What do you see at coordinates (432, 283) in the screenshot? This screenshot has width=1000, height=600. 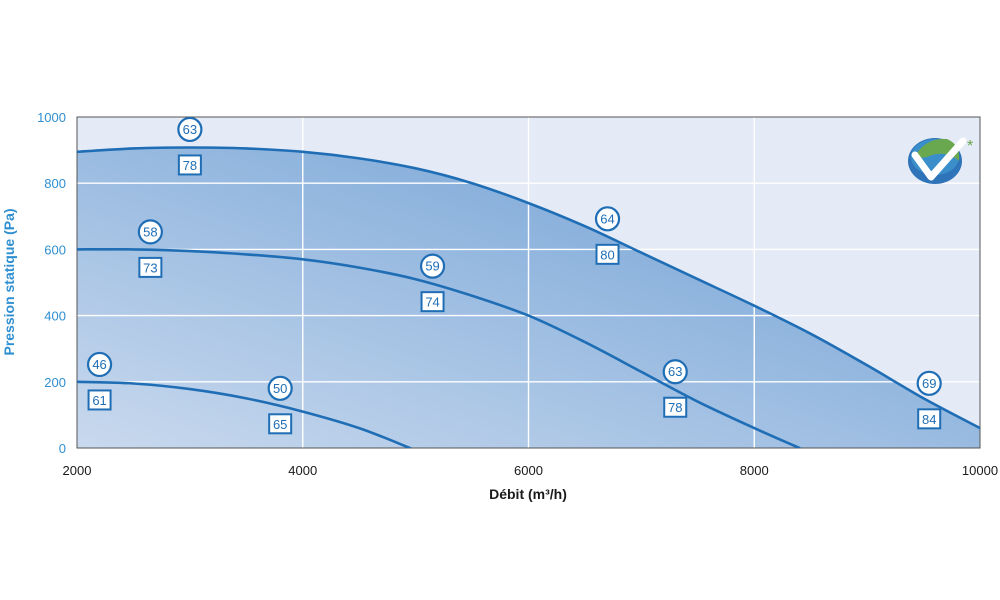 I see `curve-label: 59 74` at bounding box center [432, 283].